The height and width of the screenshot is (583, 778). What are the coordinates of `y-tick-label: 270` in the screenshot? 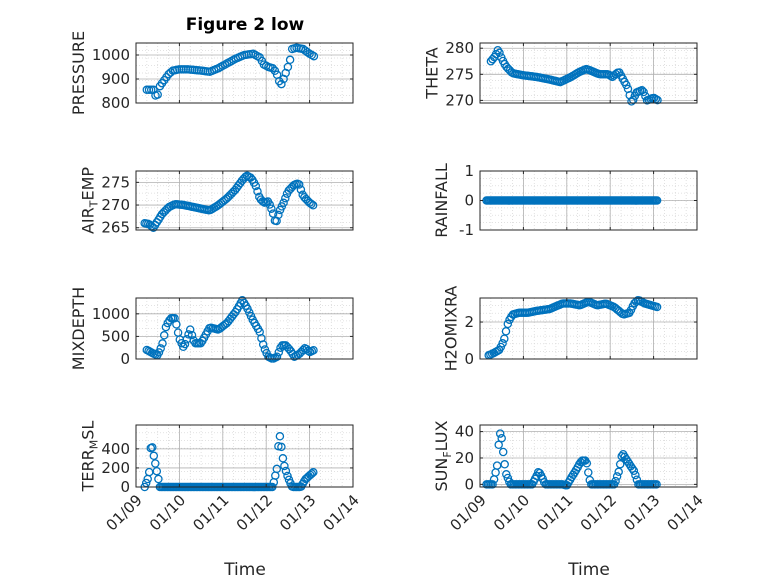 It's located at (459, 100).